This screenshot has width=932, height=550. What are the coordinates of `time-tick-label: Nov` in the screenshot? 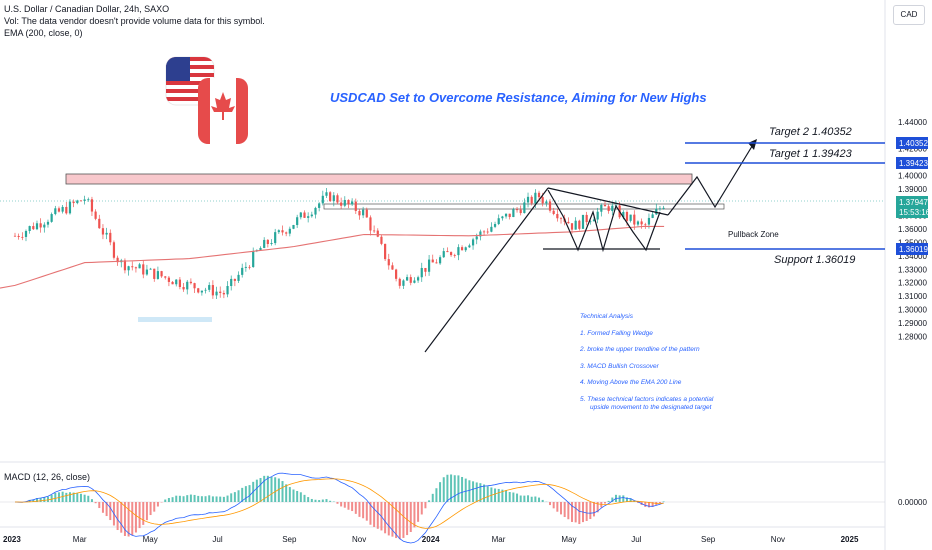 It's located at (359, 539).